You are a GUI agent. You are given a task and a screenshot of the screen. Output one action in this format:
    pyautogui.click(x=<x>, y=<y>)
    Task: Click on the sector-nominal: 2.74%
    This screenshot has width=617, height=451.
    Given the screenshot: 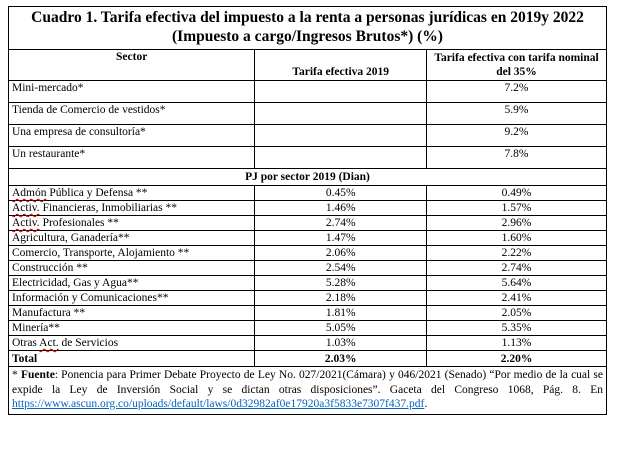 What is the action you would take?
    pyautogui.click(x=516, y=268)
    